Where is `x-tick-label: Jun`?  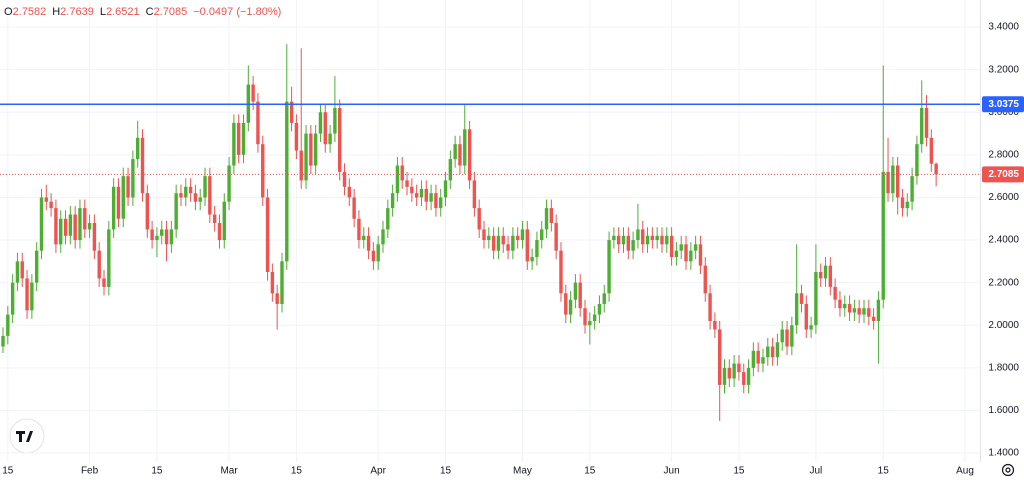
x-tick-label: Jun is located at coordinates (672, 471).